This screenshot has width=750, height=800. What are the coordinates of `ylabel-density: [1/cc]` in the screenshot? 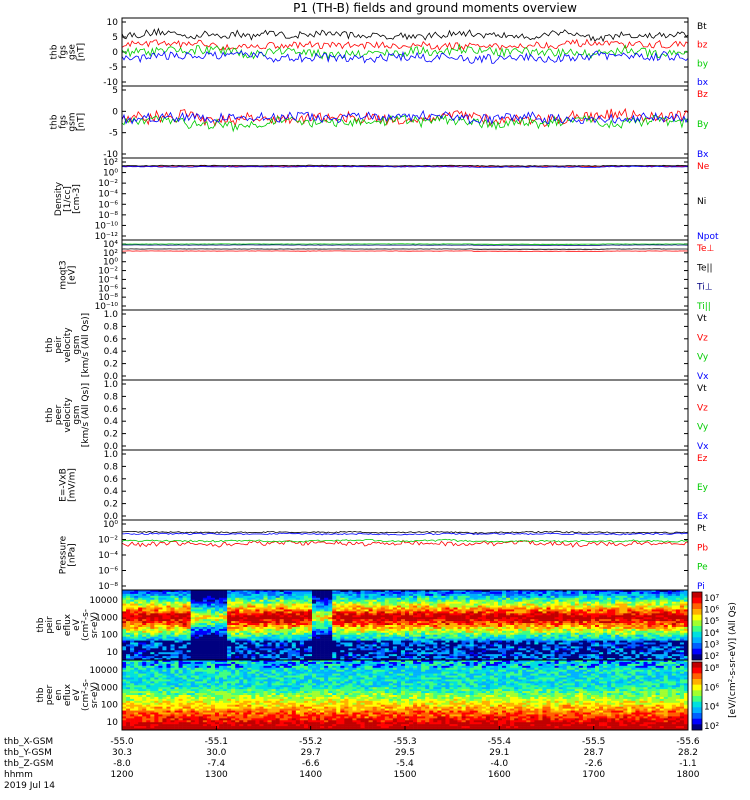 It's located at (68, 199).